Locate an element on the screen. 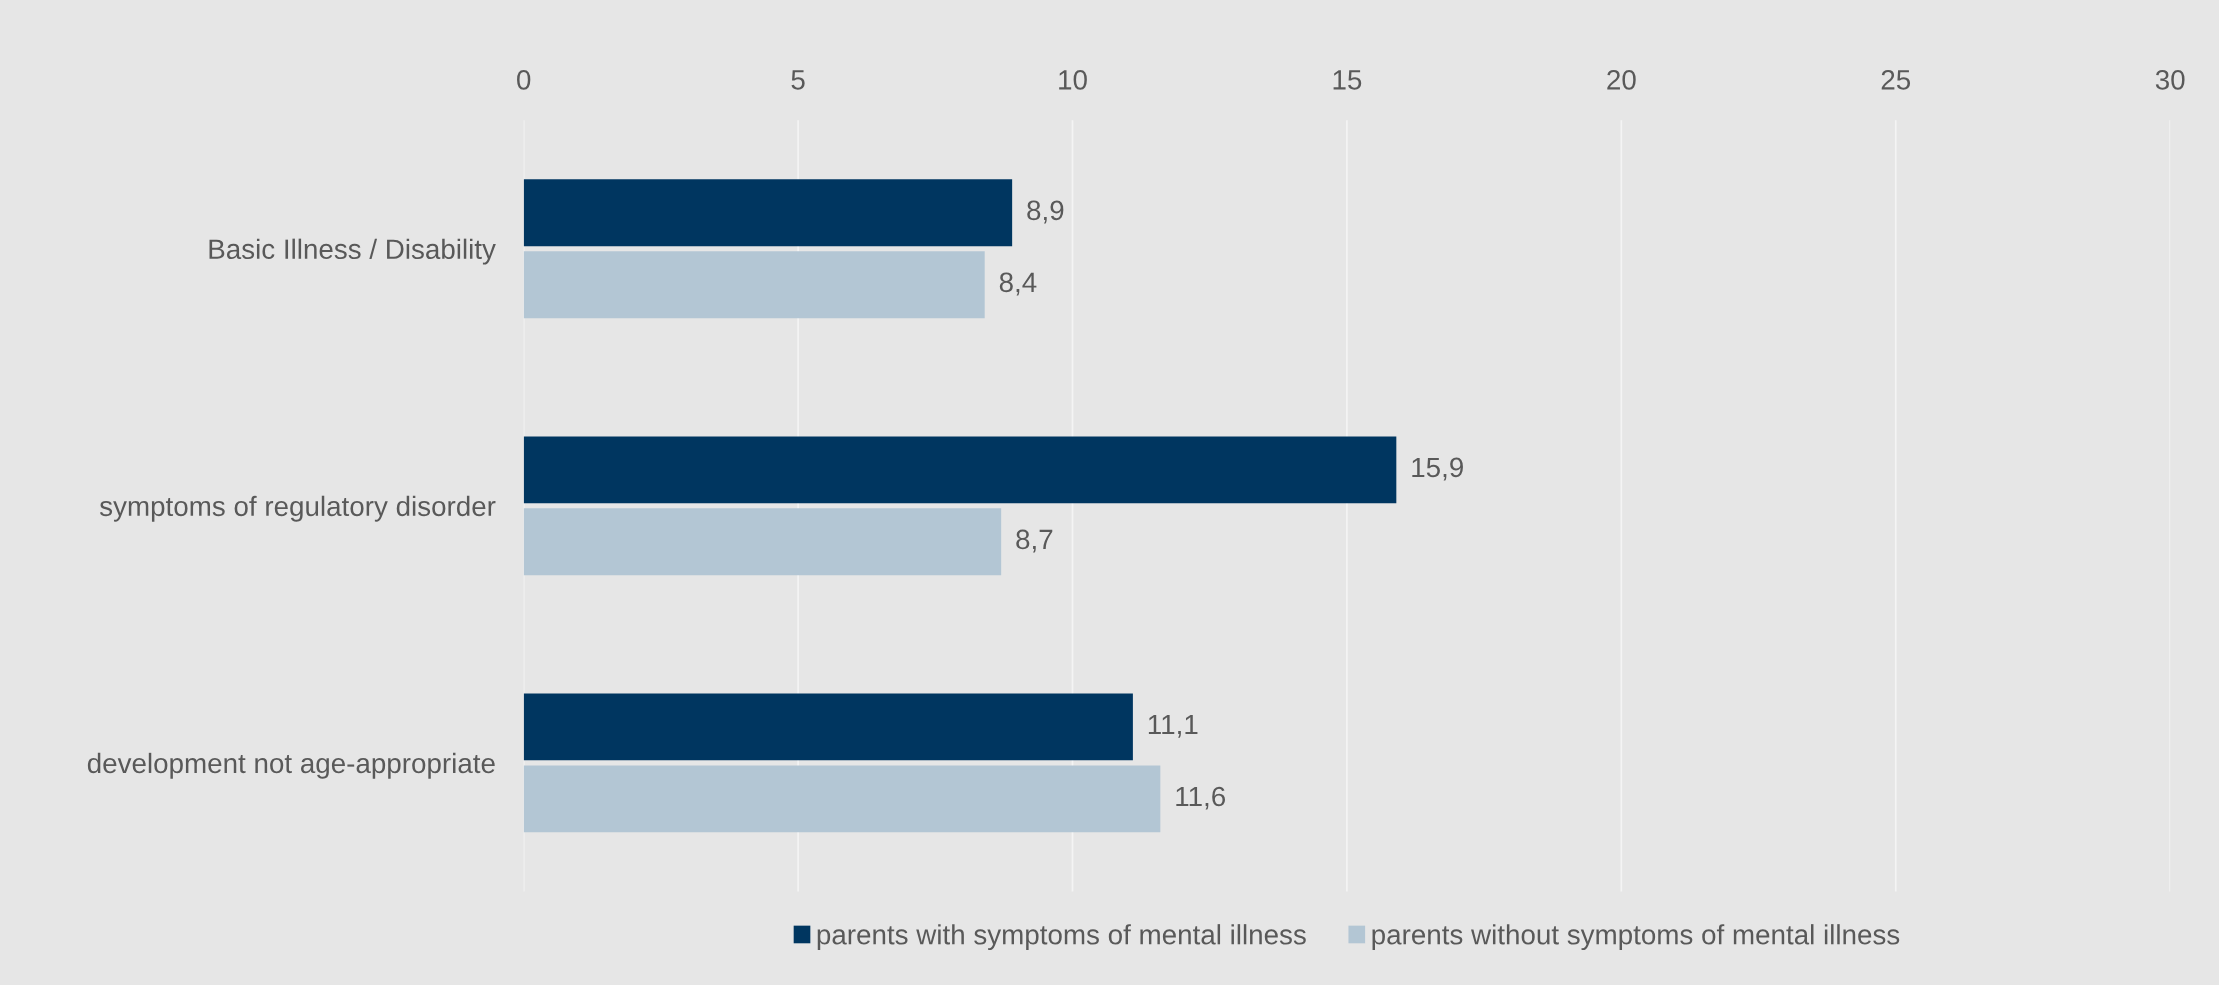 Image resolution: width=2219 pixels, height=985 pixels. data-label: 11,1 is located at coordinates (1173, 726).